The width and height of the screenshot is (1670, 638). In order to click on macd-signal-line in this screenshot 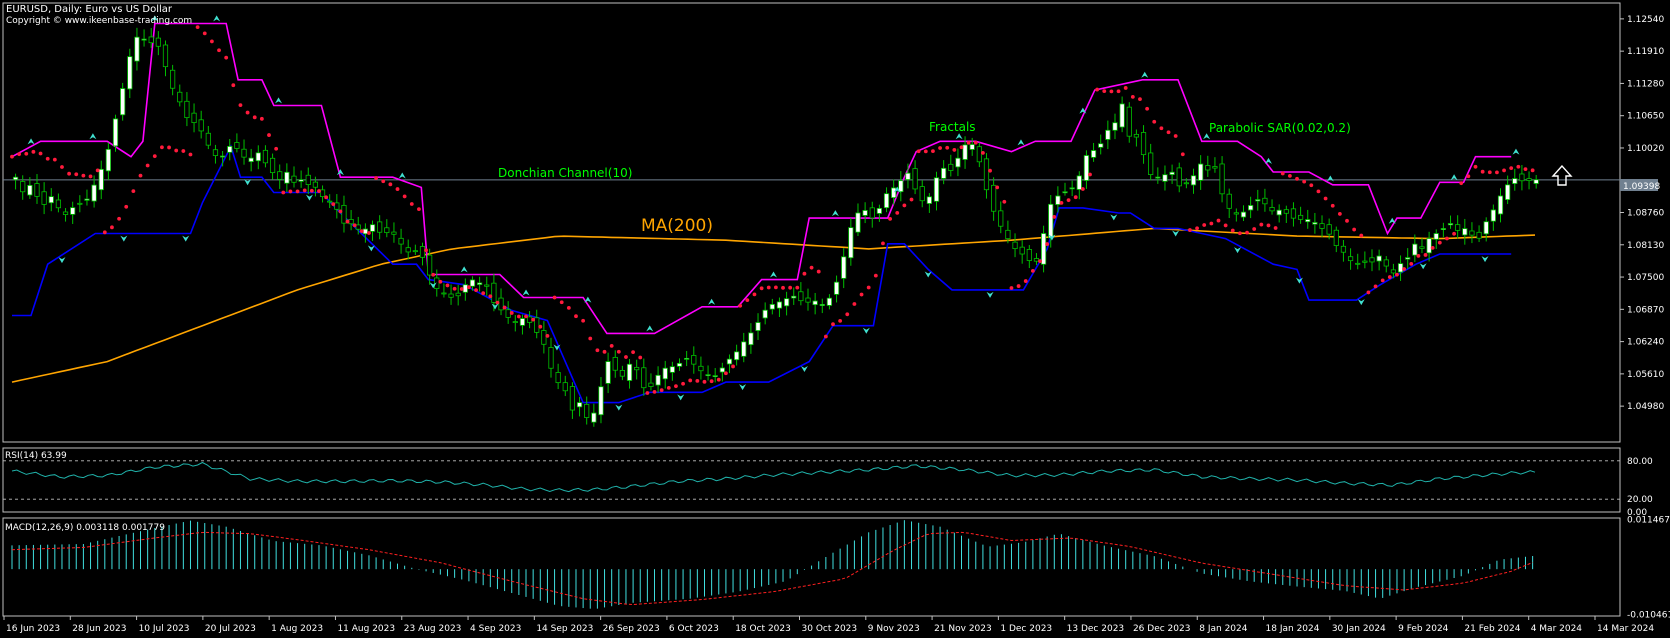, I will do `click(772, 568)`.